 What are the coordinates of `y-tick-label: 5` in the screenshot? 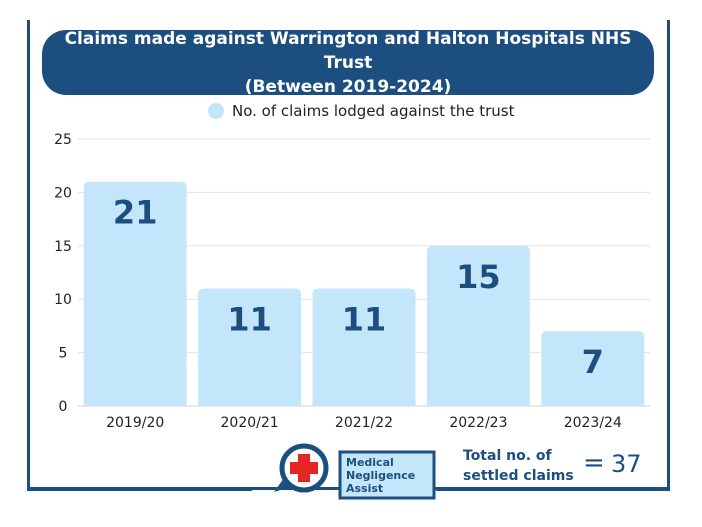 It's located at (63, 354).